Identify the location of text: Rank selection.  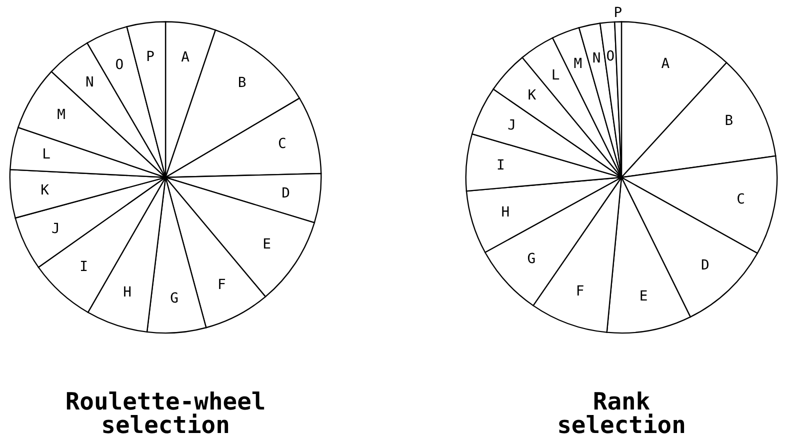
(621, 412).